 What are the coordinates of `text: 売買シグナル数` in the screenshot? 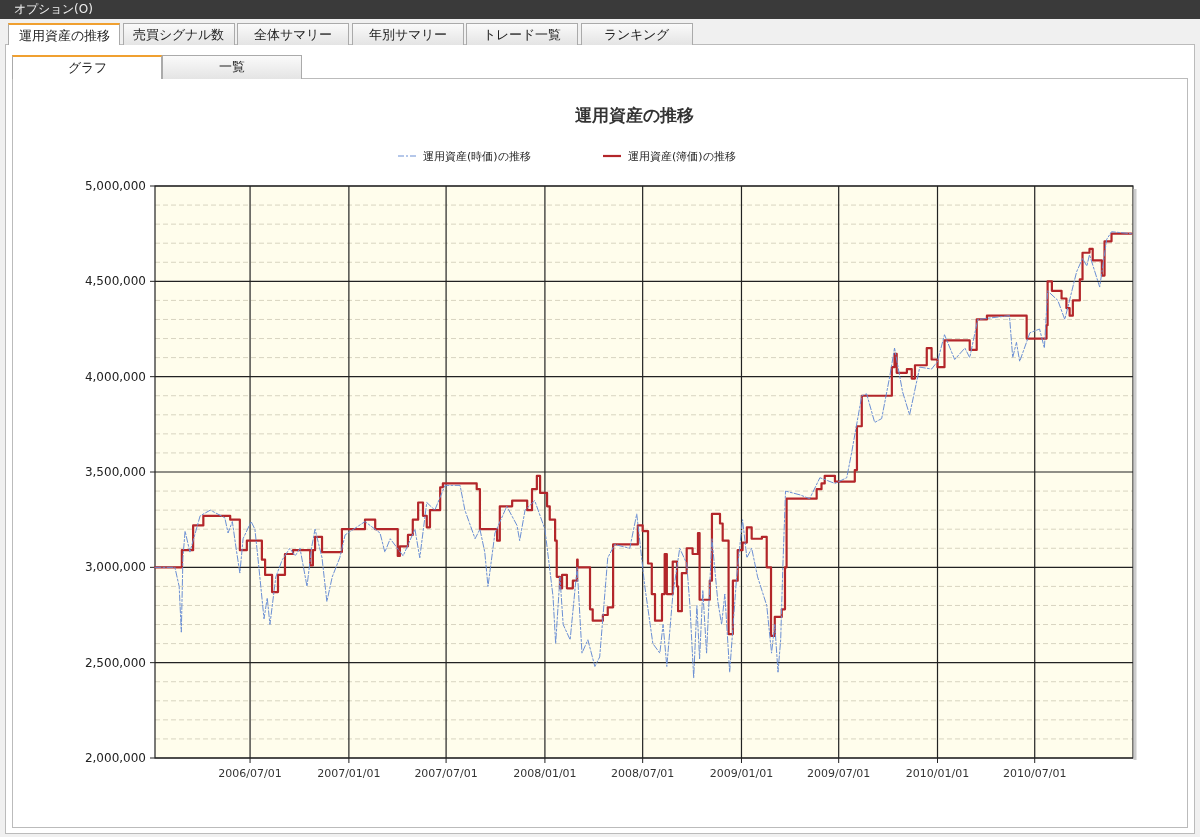 It's located at (178, 34).